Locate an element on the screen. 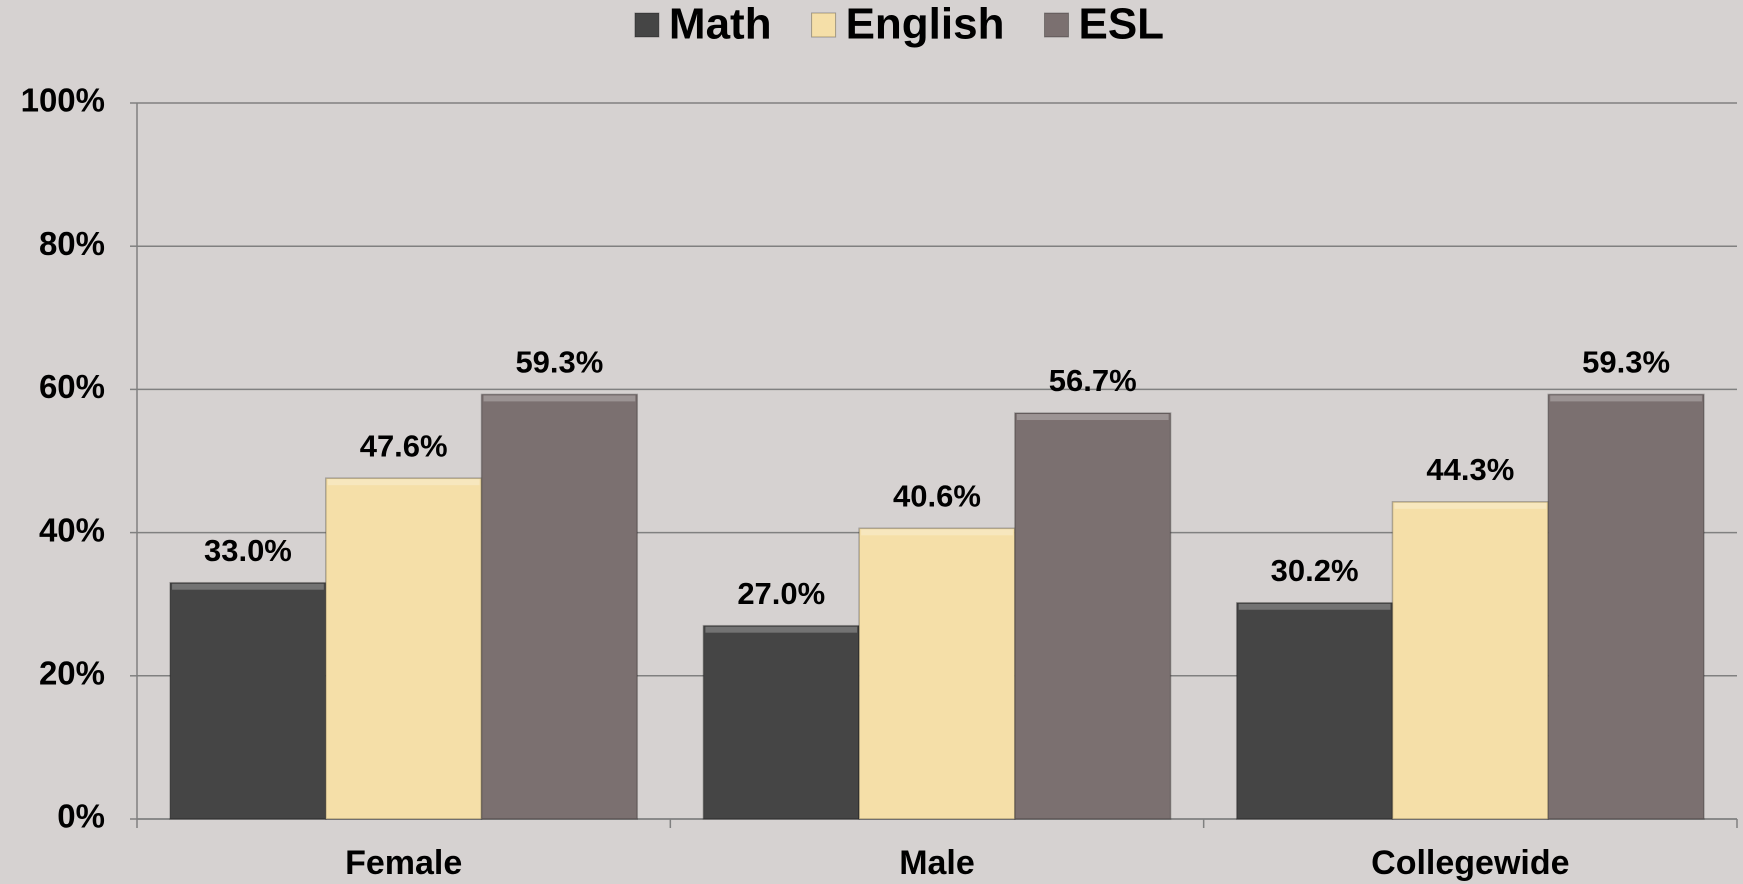  data-label: 40.6% is located at coordinates (937, 495).